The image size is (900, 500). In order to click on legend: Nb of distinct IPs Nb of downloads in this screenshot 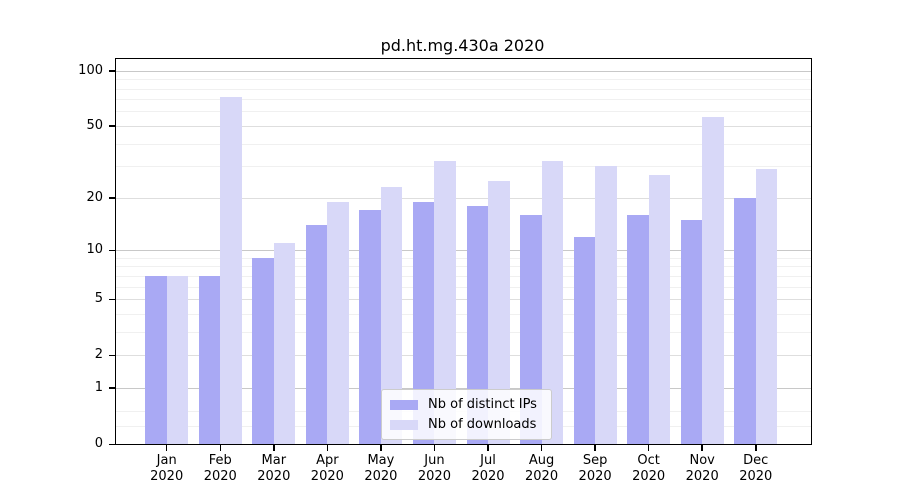, I will do `click(466, 414)`.